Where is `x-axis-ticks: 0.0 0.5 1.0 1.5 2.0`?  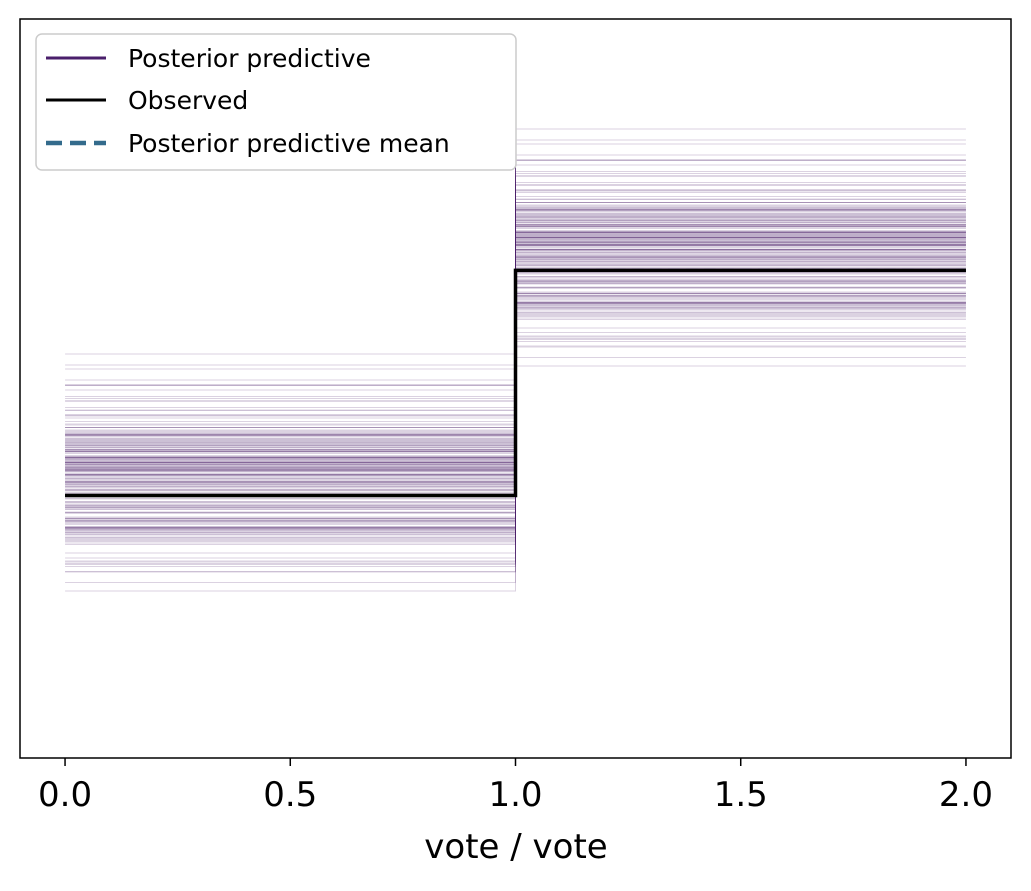 x-axis-ticks: 0.0 0.5 1.0 1.5 2.0 is located at coordinates (515, 786).